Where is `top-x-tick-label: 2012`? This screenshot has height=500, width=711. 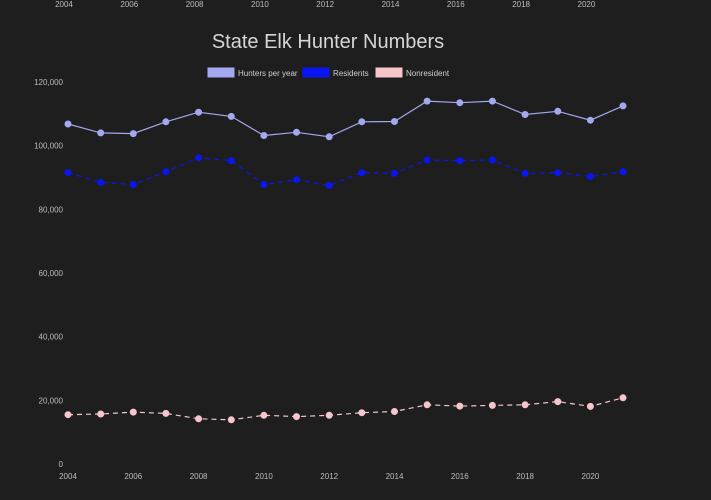 top-x-tick-label: 2012 is located at coordinates (325, 4).